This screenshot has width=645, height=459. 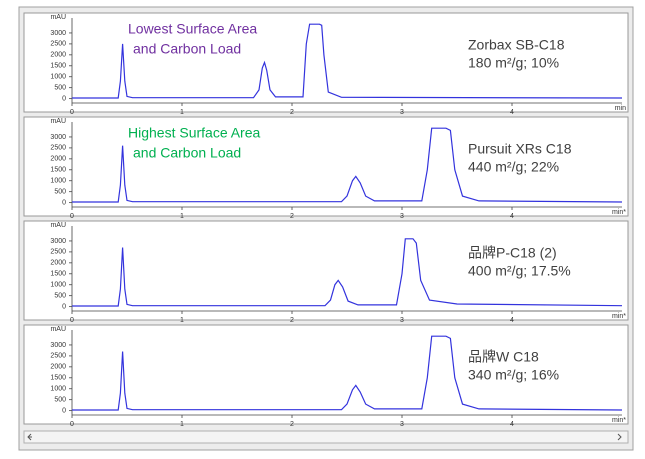 What do you see at coordinates (619, 437) in the screenshot?
I see `scroll-right` at bounding box center [619, 437].